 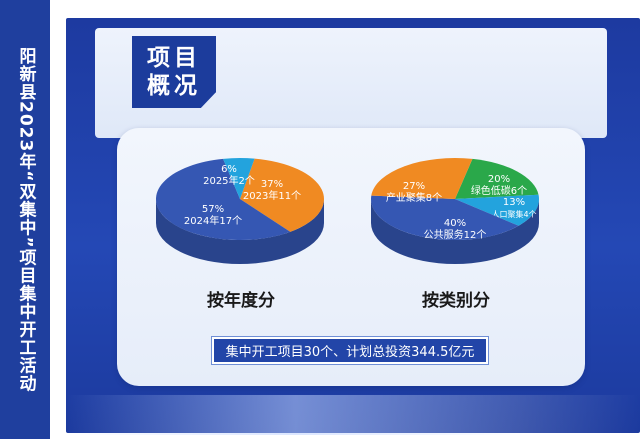 I want to click on slice-name-label: 2025年2个, so click(x=229, y=180).